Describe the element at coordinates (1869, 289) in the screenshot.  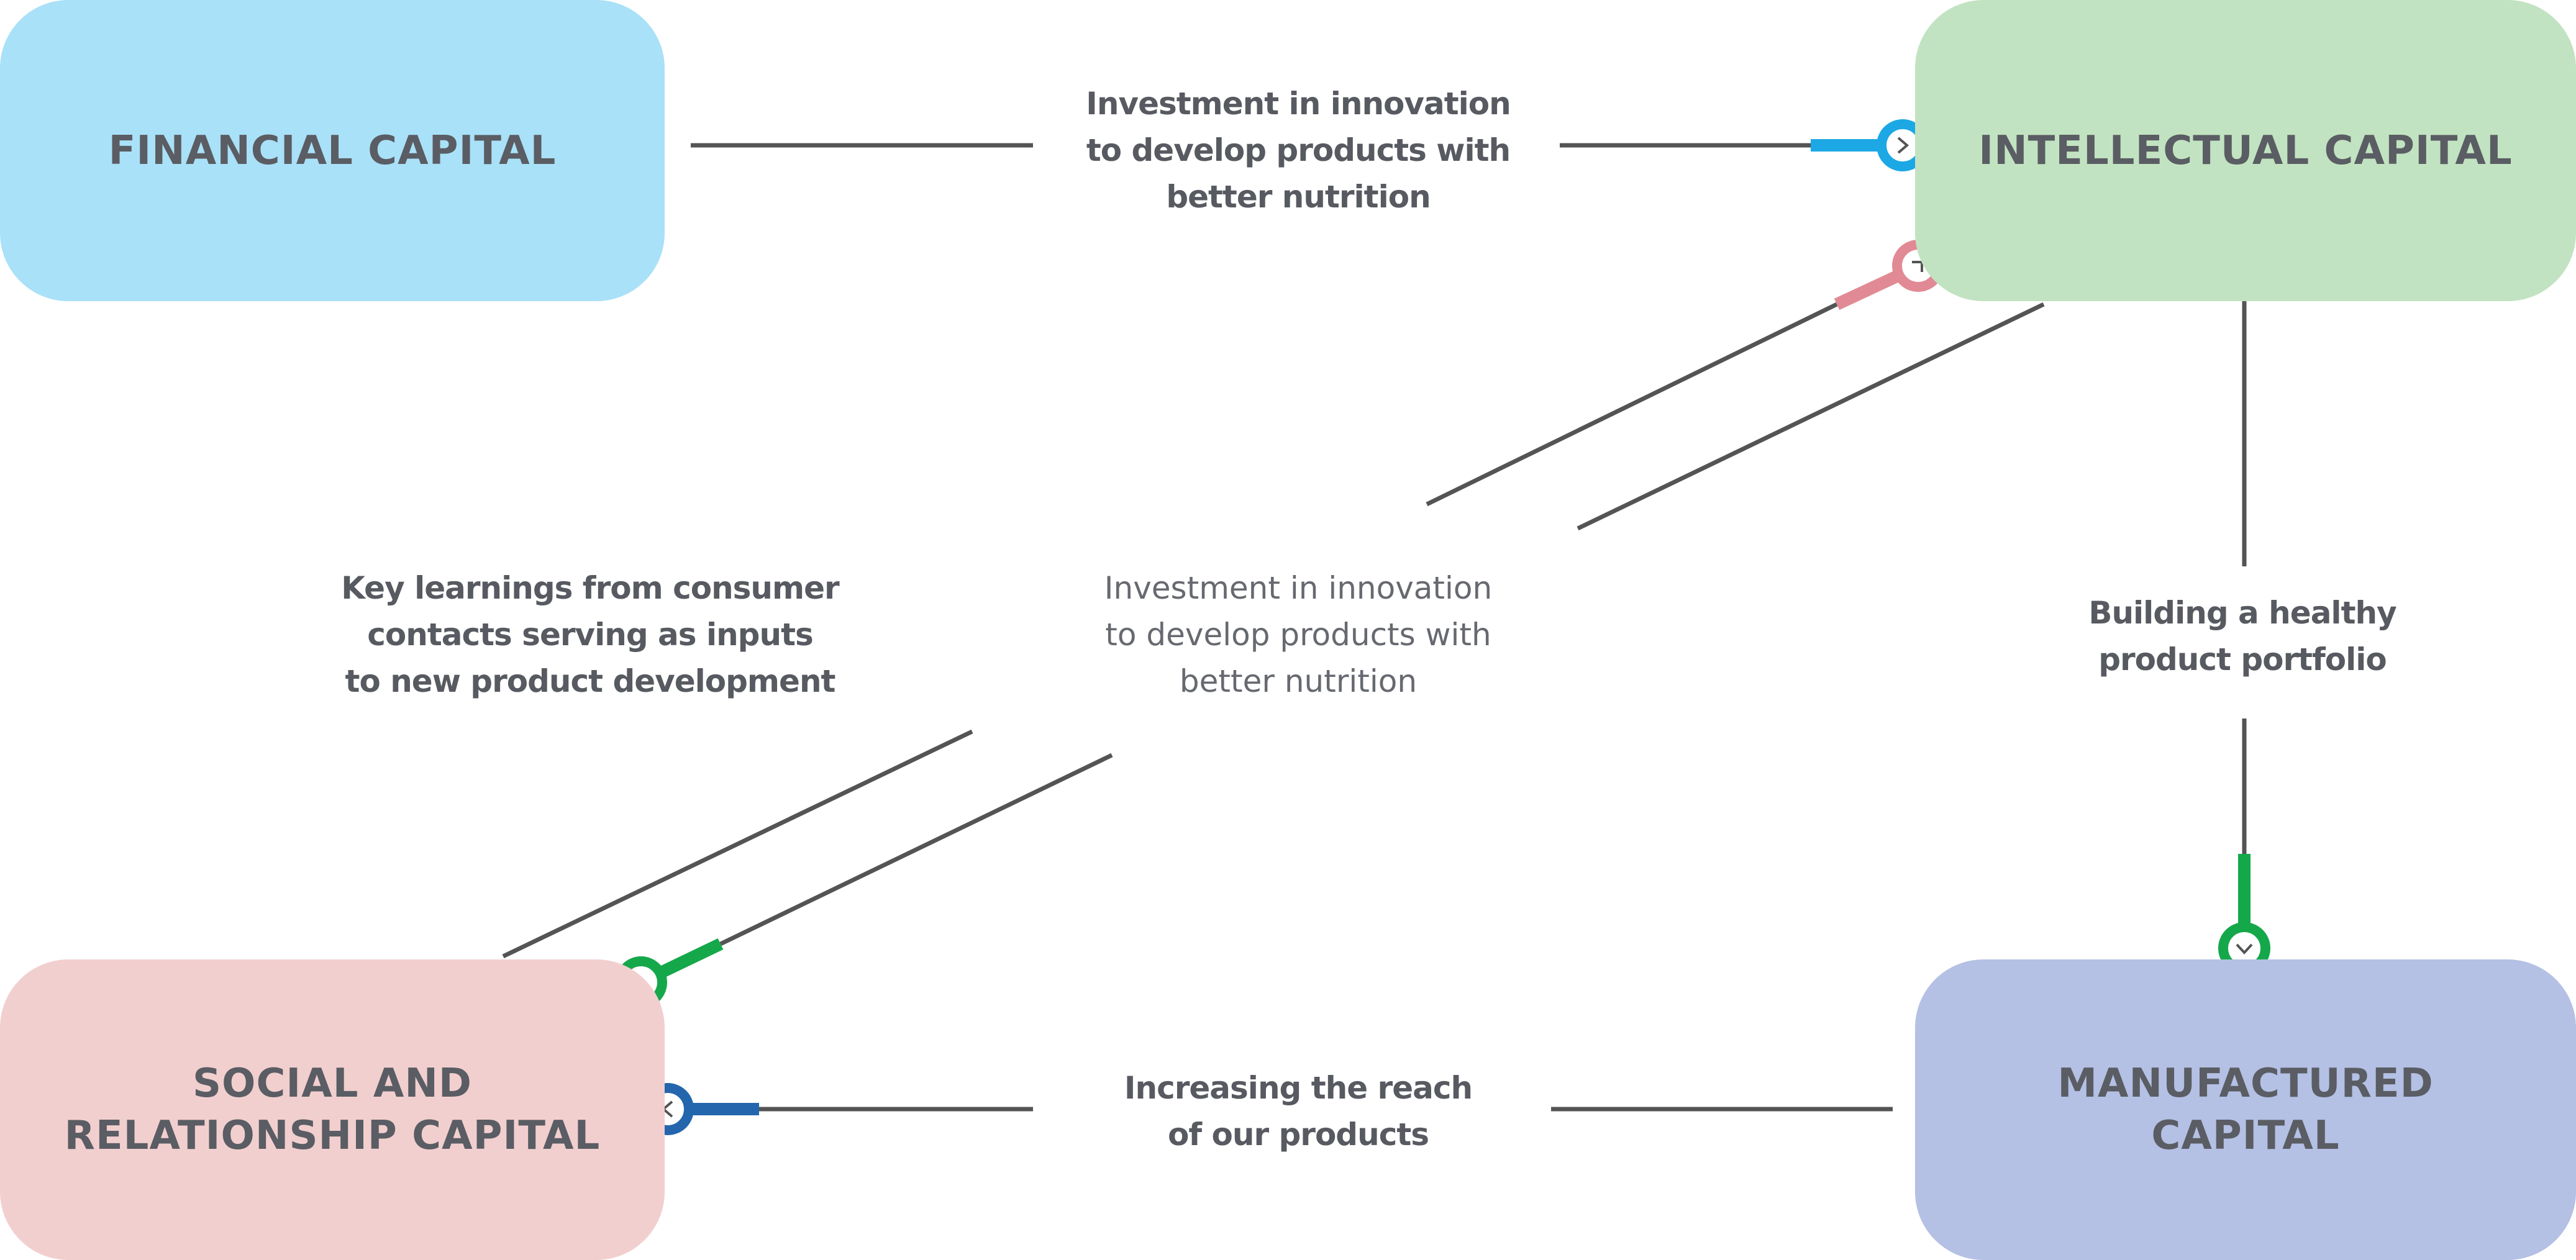
I see `arrow-stem-to-intellectual-diag` at that location.